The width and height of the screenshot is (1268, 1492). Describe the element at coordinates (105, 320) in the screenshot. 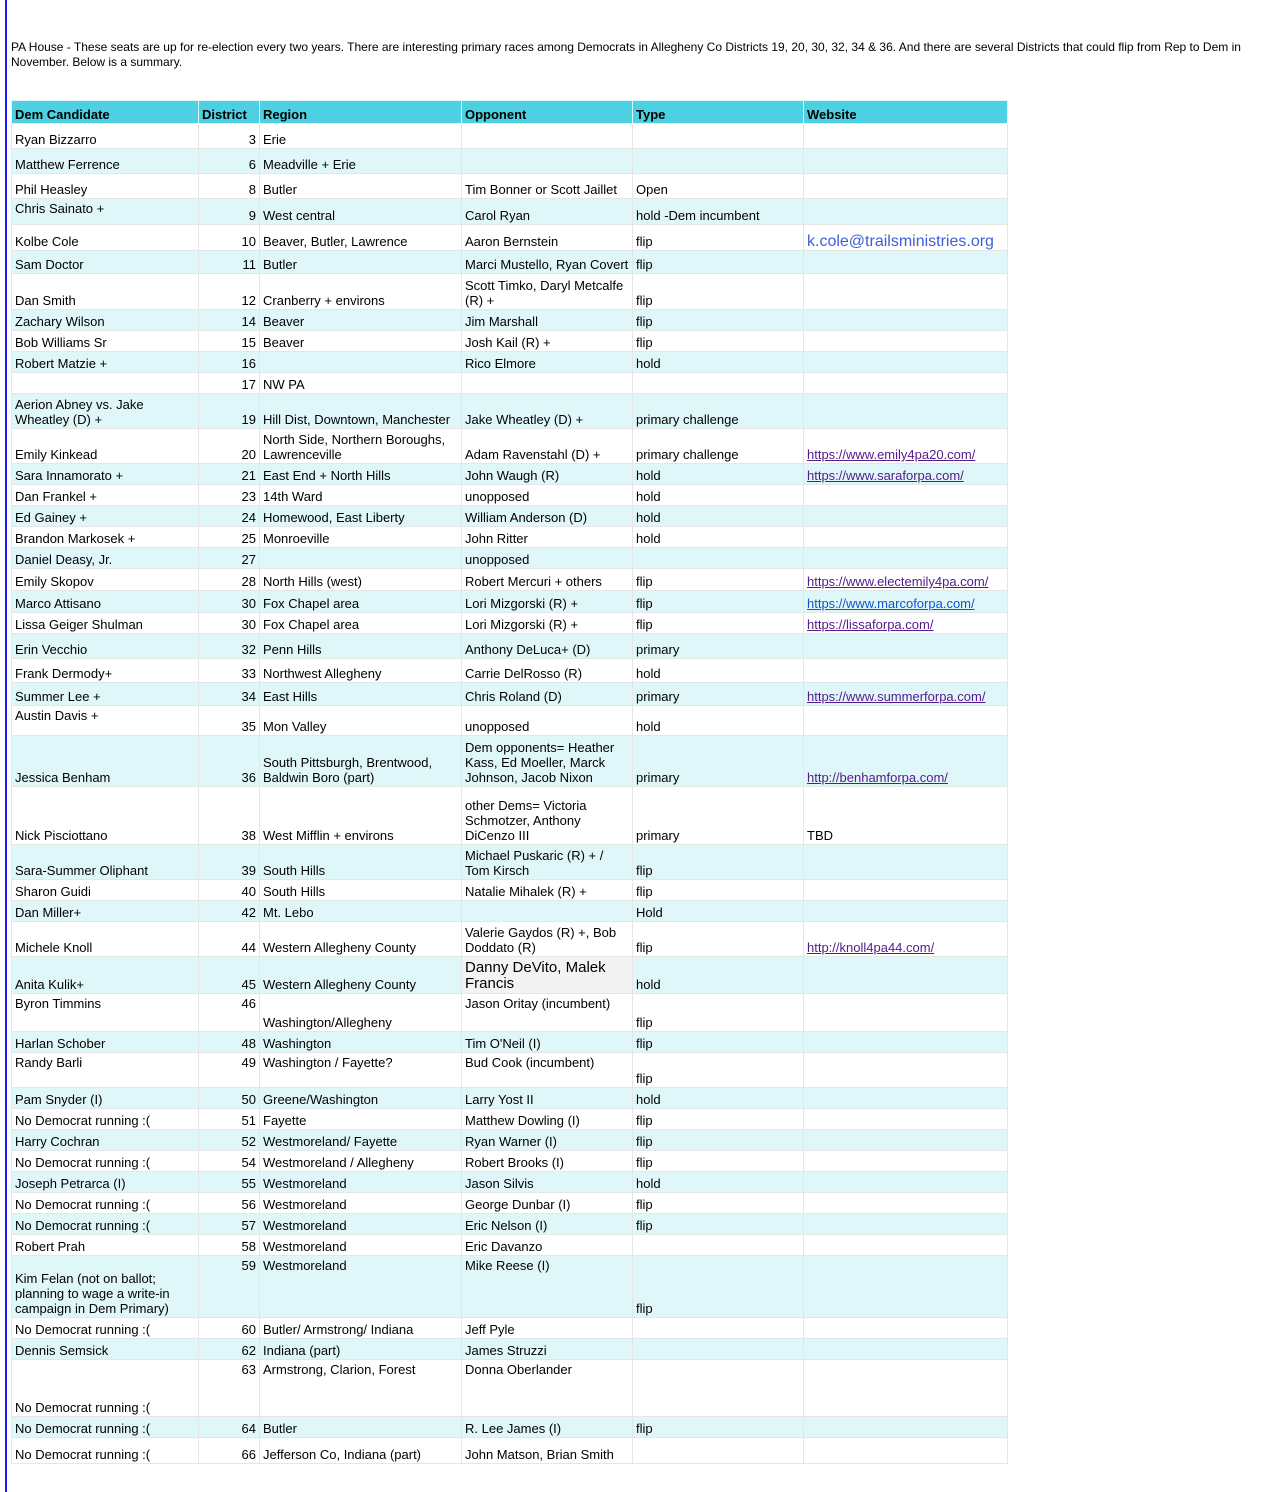

I see `cell-candidate: Zachary Wilson` at that location.